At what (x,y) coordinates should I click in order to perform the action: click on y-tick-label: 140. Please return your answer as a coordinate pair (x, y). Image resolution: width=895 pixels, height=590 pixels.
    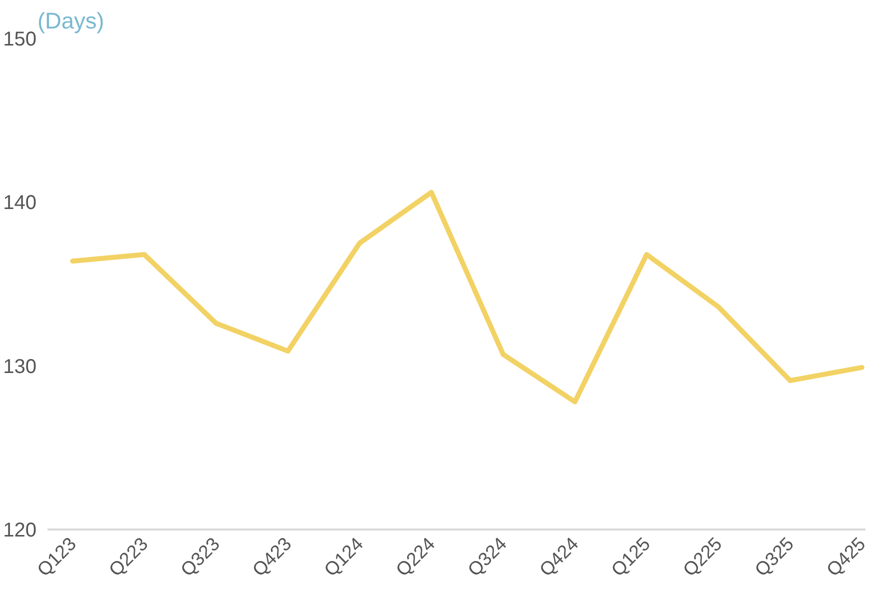
    Looking at the image, I should click on (20, 203).